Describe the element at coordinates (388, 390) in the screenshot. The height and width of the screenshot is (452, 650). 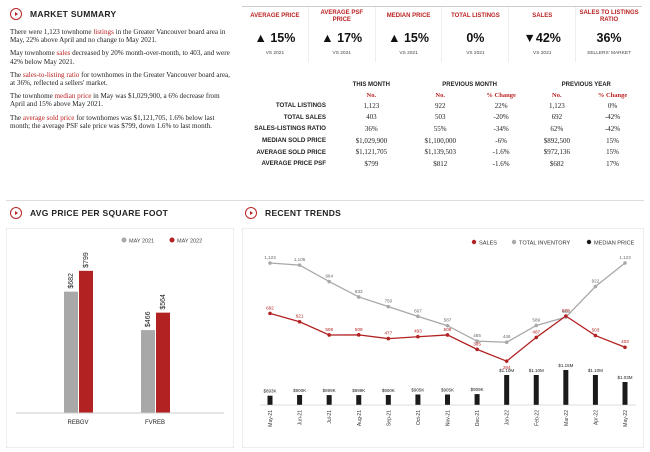
I see `median-label: $900K` at that location.